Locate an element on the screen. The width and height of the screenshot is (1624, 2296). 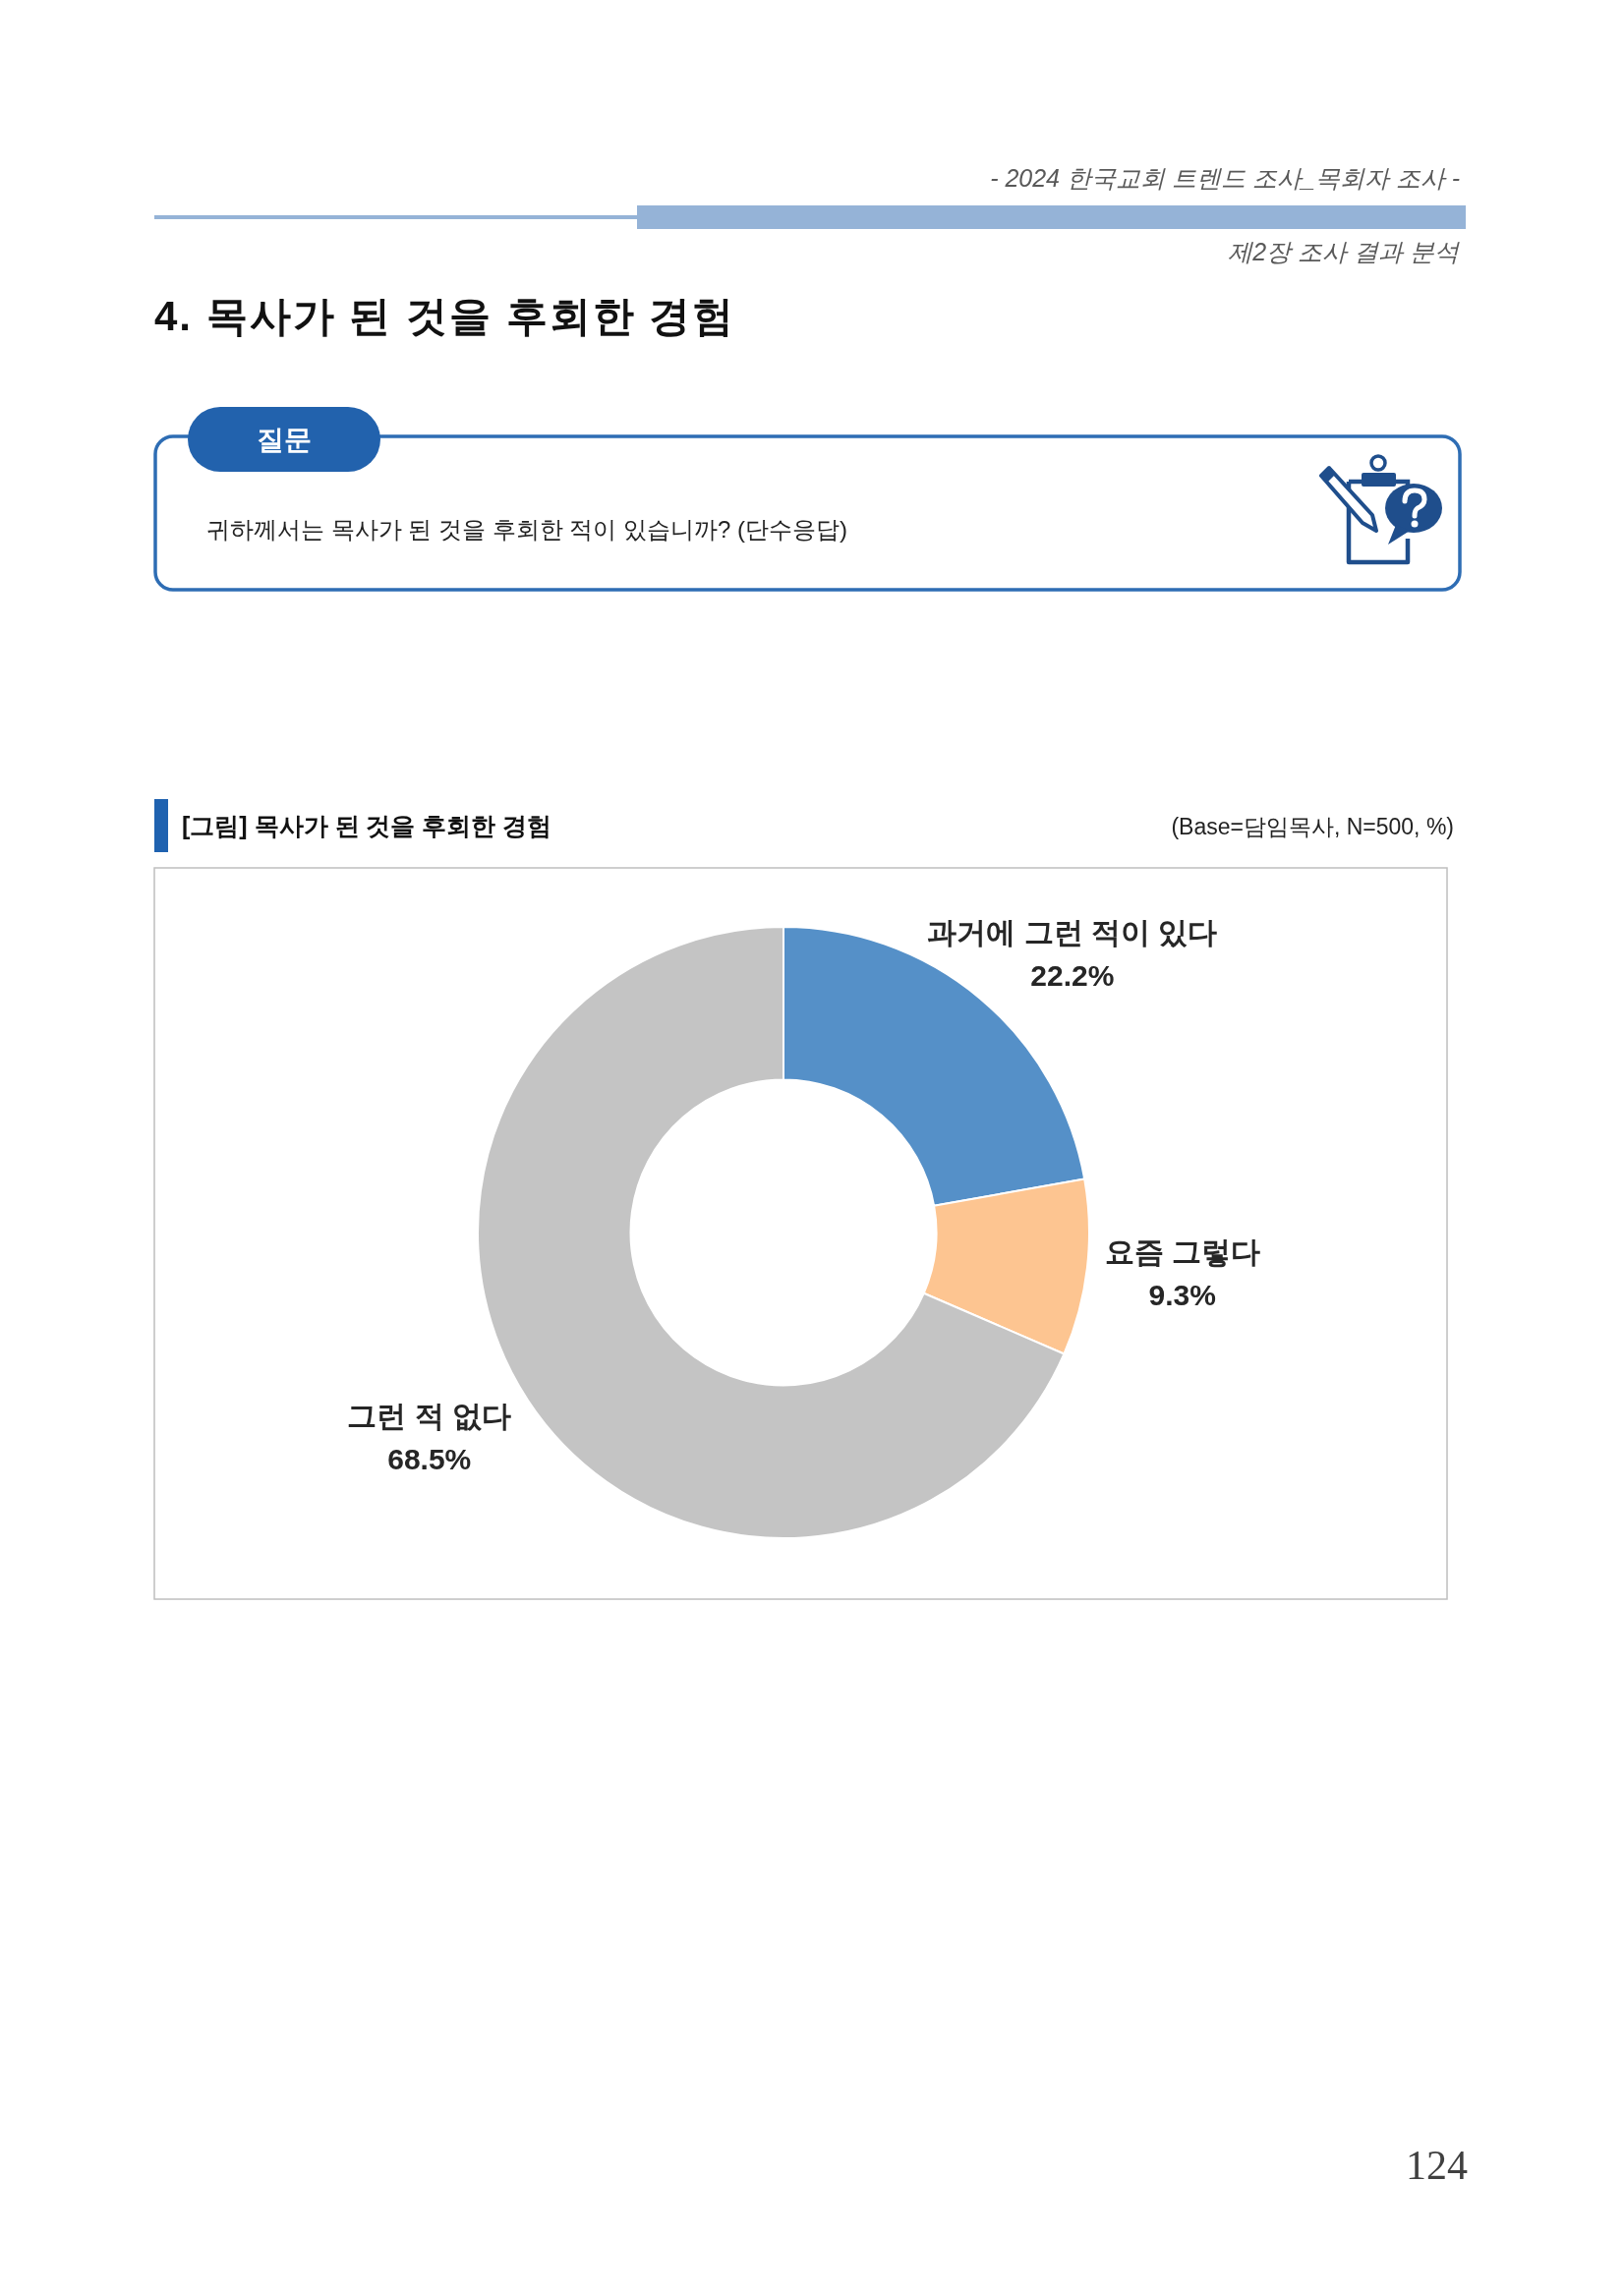
annotation: 124 is located at coordinates (1437, 2165).